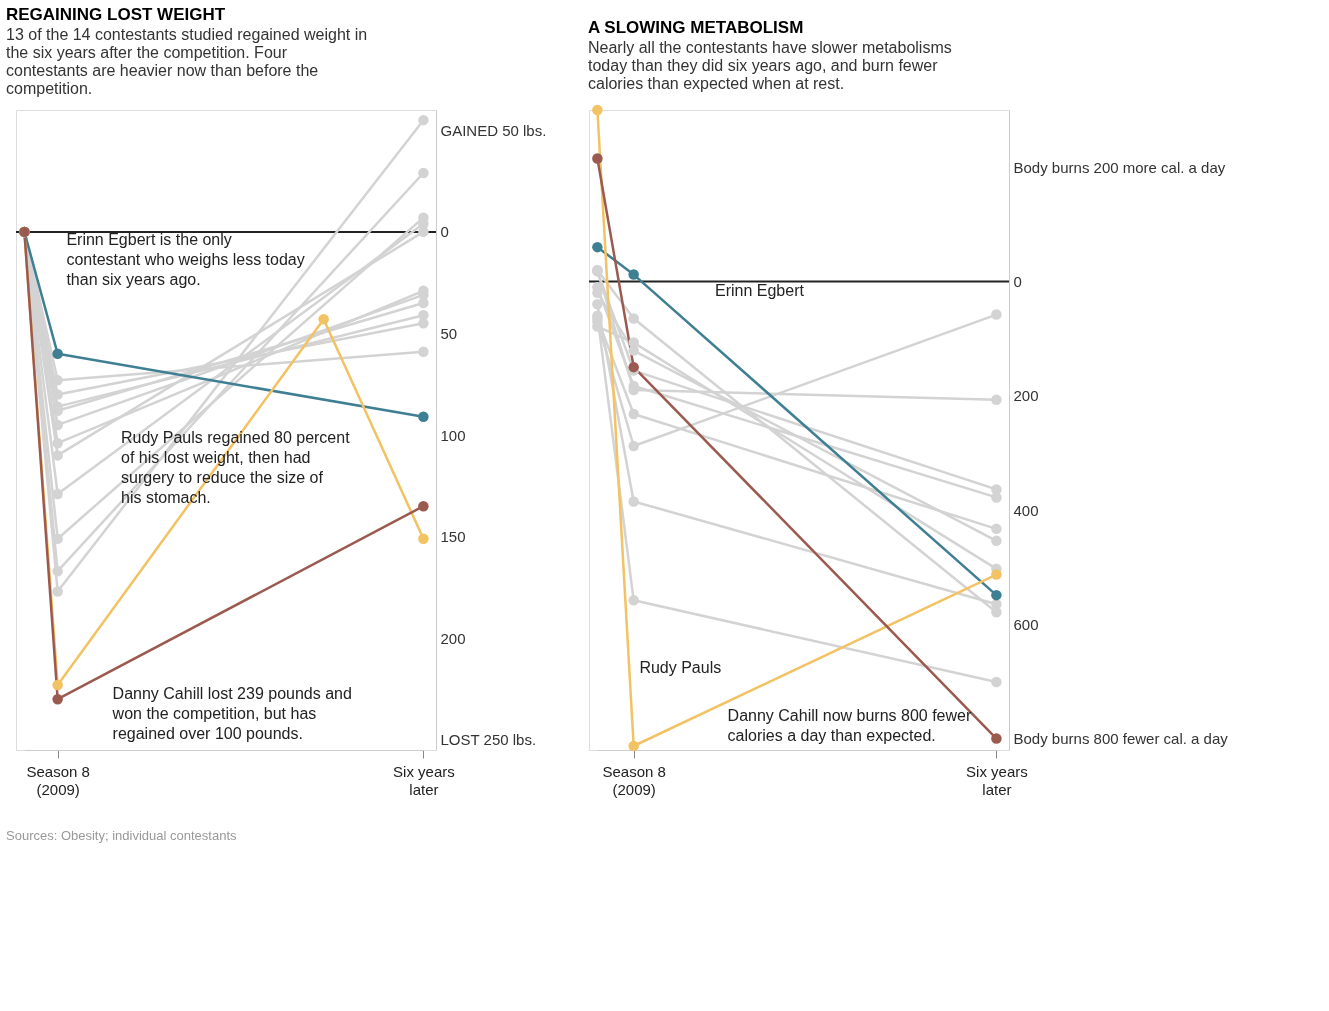 This screenshot has height=1011, width=1329. I want to click on annotation: Erinn Egbert, so click(760, 290).